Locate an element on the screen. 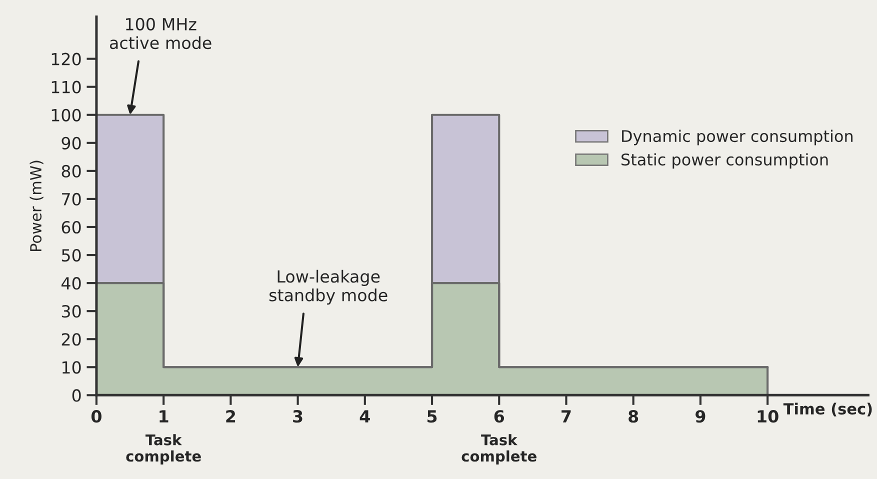 The width and height of the screenshot is (877, 479). x-tick-label: 6 is located at coordinates (499, 416).